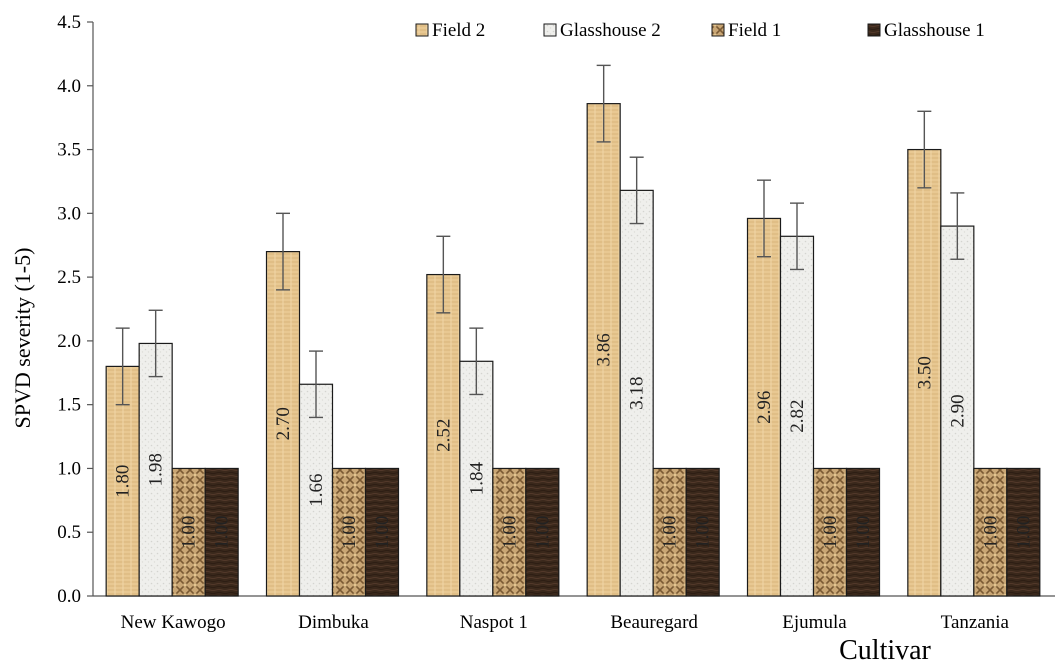  I want to click on category-label: Ejumula, so click(814, 622).